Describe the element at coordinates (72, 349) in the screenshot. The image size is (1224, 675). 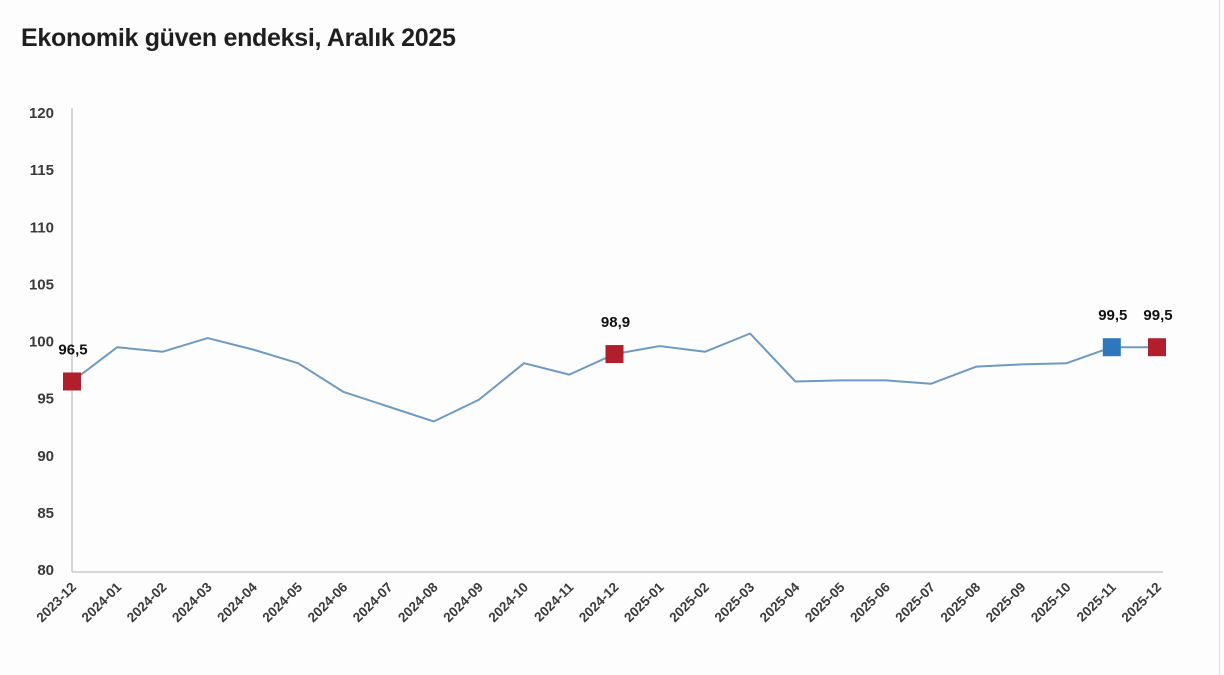
I see `data-point-label: 96,5` at that location.